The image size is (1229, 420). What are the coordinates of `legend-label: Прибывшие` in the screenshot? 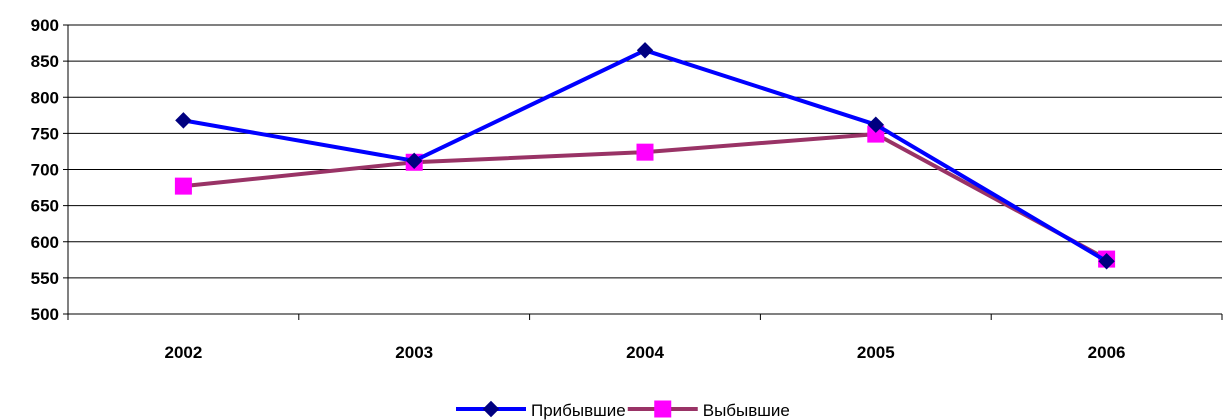 It's located at (578, 410).